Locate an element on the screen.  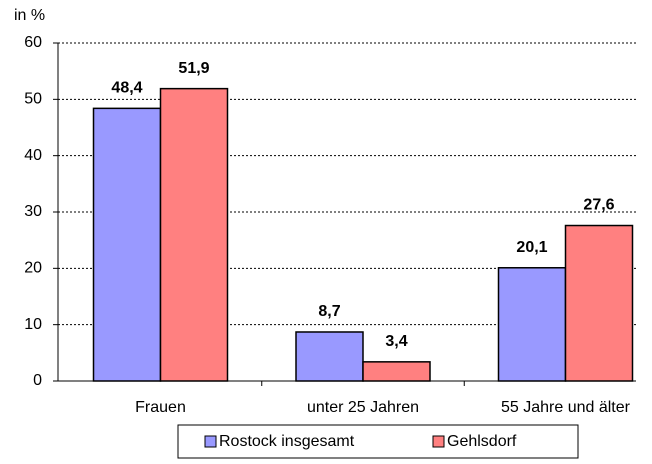
value-label: 3,4 is located at coordinates (396, 341).